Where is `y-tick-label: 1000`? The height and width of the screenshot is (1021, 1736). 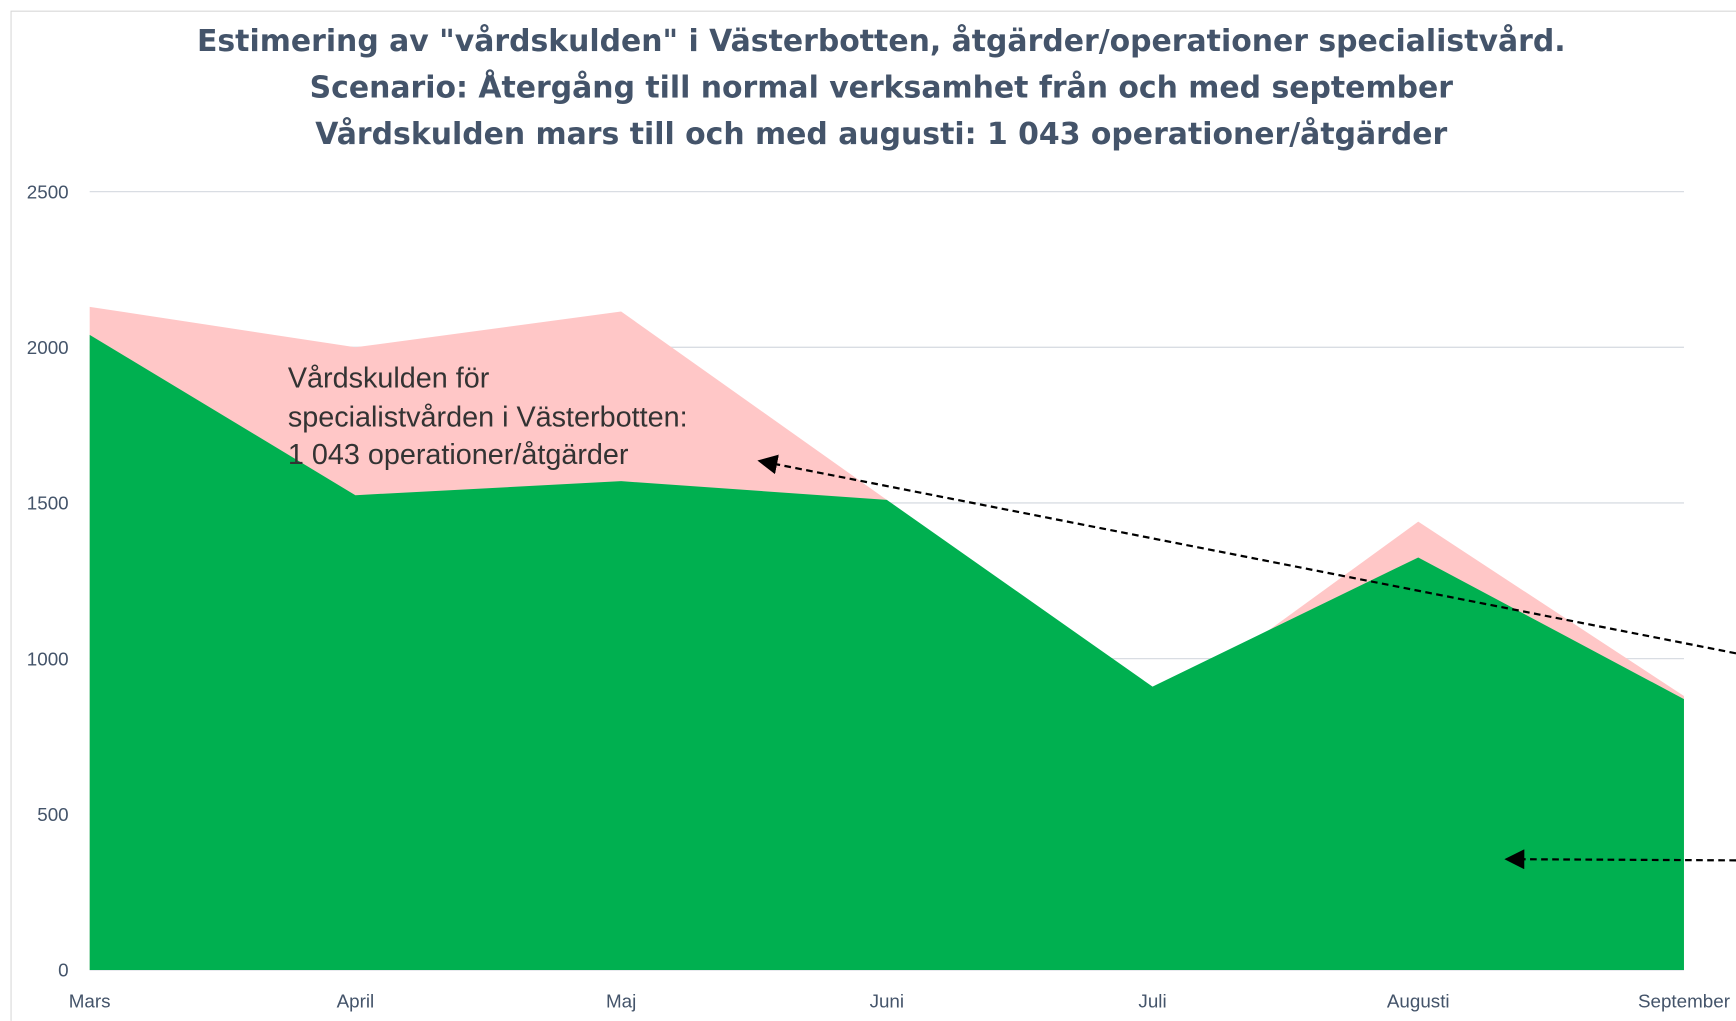 y-tick-label: 1000 is located at coordinates (48, 658).